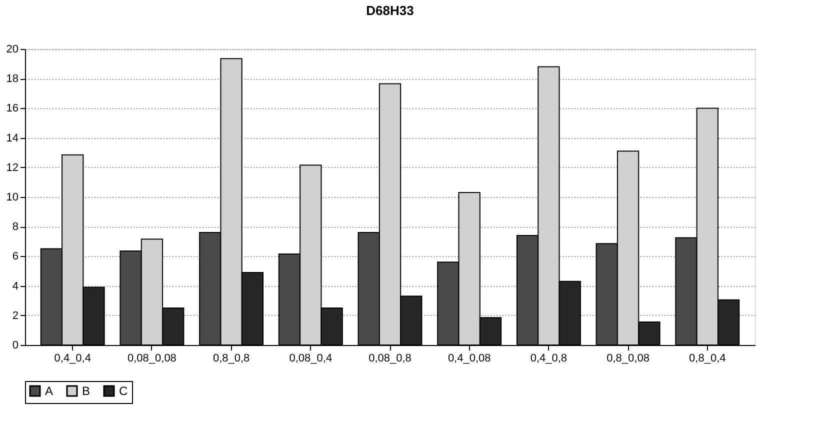 This screenshot has width=814, height=439. Describe the element at coordinates (12, 50) in the screenshot. I see `y-tick-label: 20` at that location.